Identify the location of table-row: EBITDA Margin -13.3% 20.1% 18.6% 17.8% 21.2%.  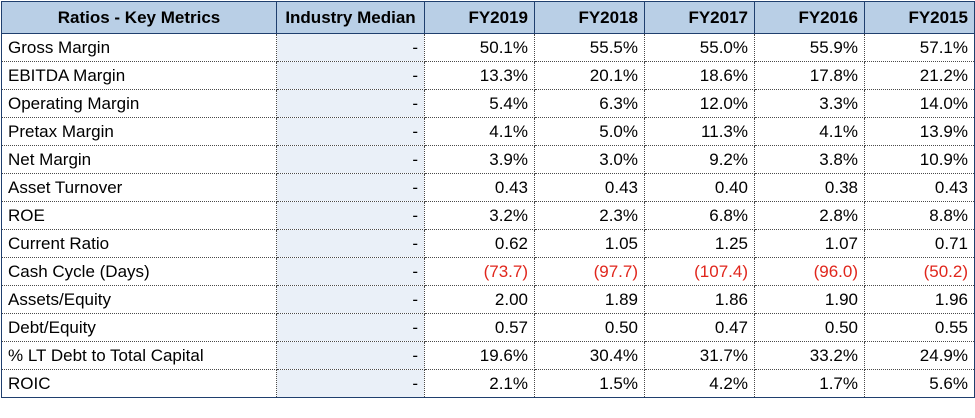
(488, 75).